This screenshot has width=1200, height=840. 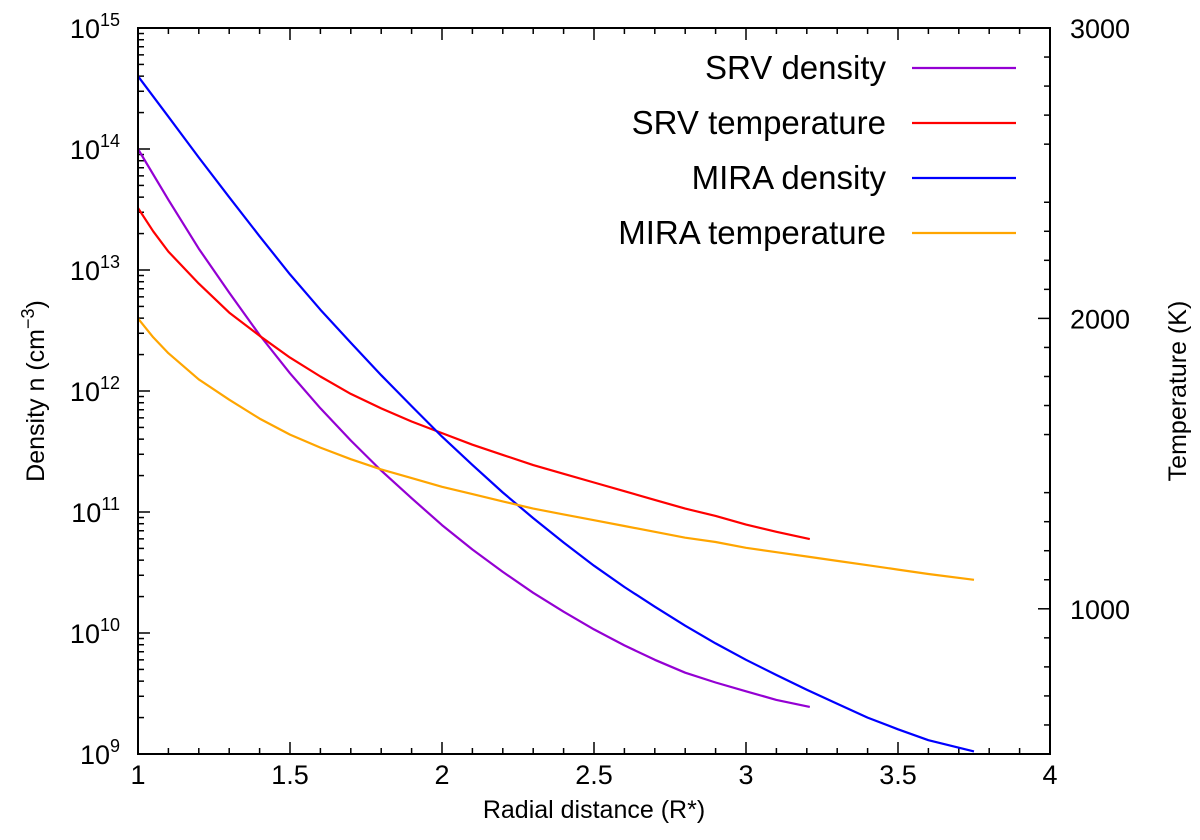 I want to click on left-axis-title-end: ), so click(x=36, y=304).